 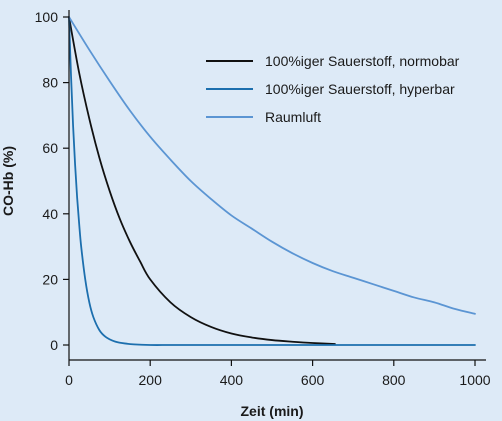 What do you see at coordinates (293, 117) in the screenshot?
I see `legend-label: Raumluft` at bounding box center [293, 117].